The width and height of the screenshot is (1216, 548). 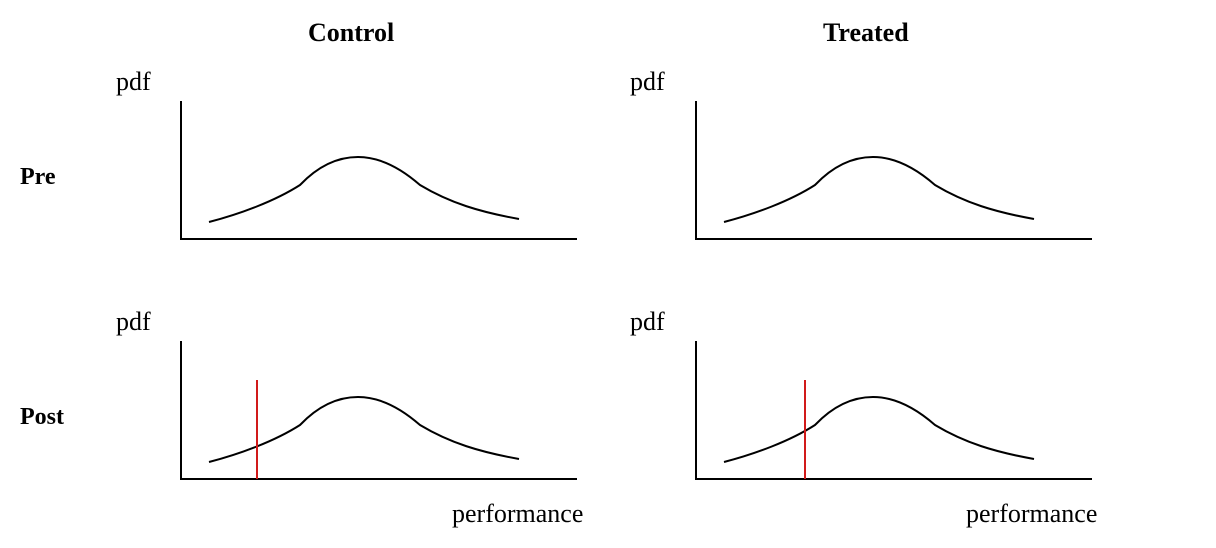 What do you see at coordinates (42, 417) in the screenshot?
I see `row-label-post: Post` at bounding box center [42, 417].